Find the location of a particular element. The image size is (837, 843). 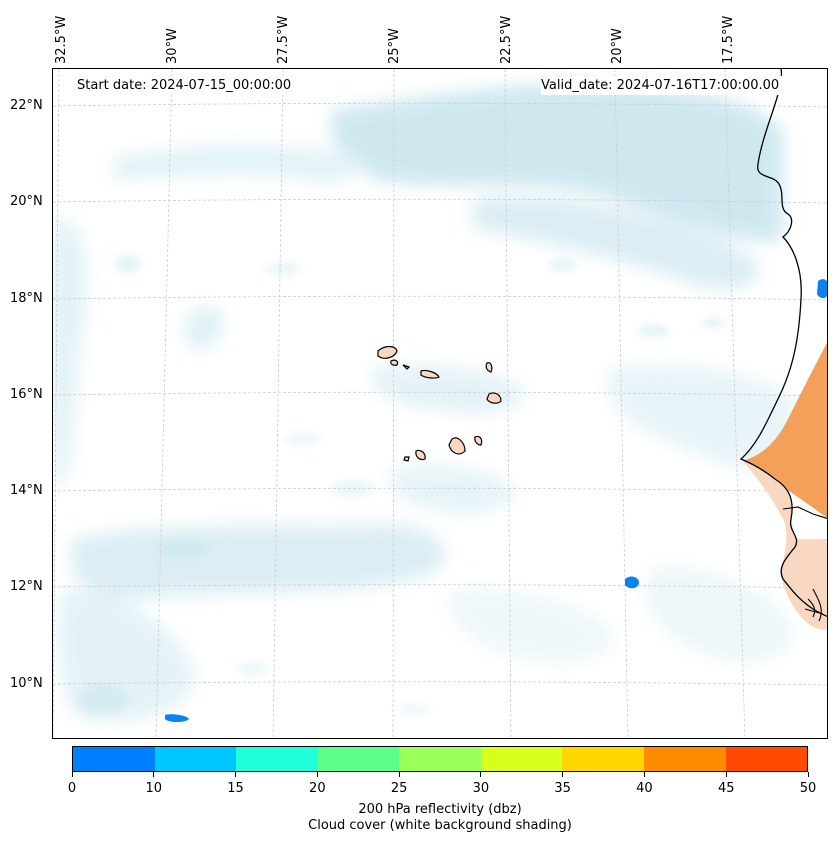

lat-label-22n: 22°N is located at coordinates (26, 105).